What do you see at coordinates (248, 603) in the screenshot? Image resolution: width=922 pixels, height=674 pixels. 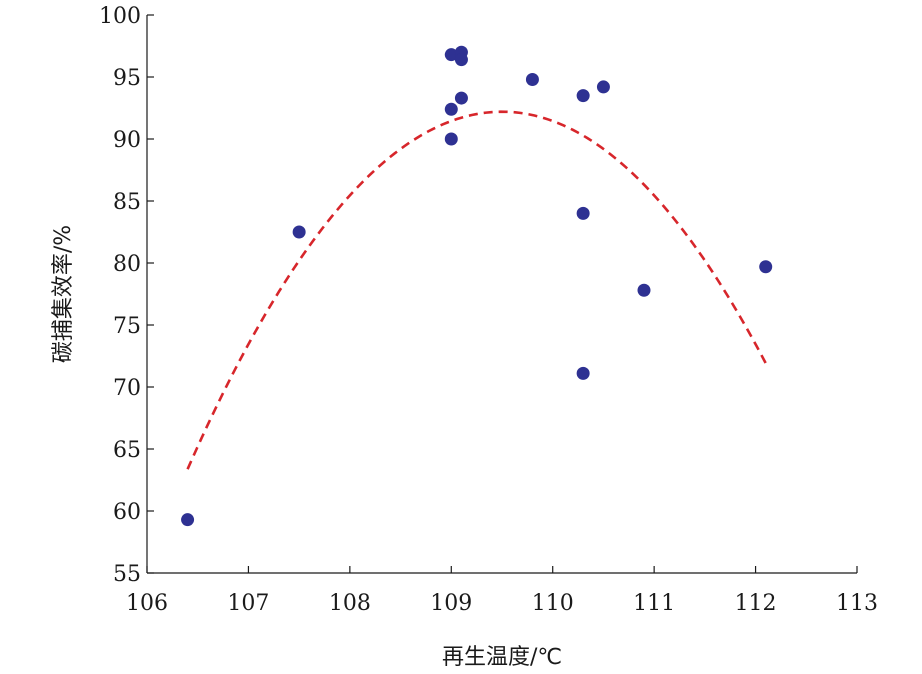 I see `x-tick-label: 107` at bounding box center [248, 603].